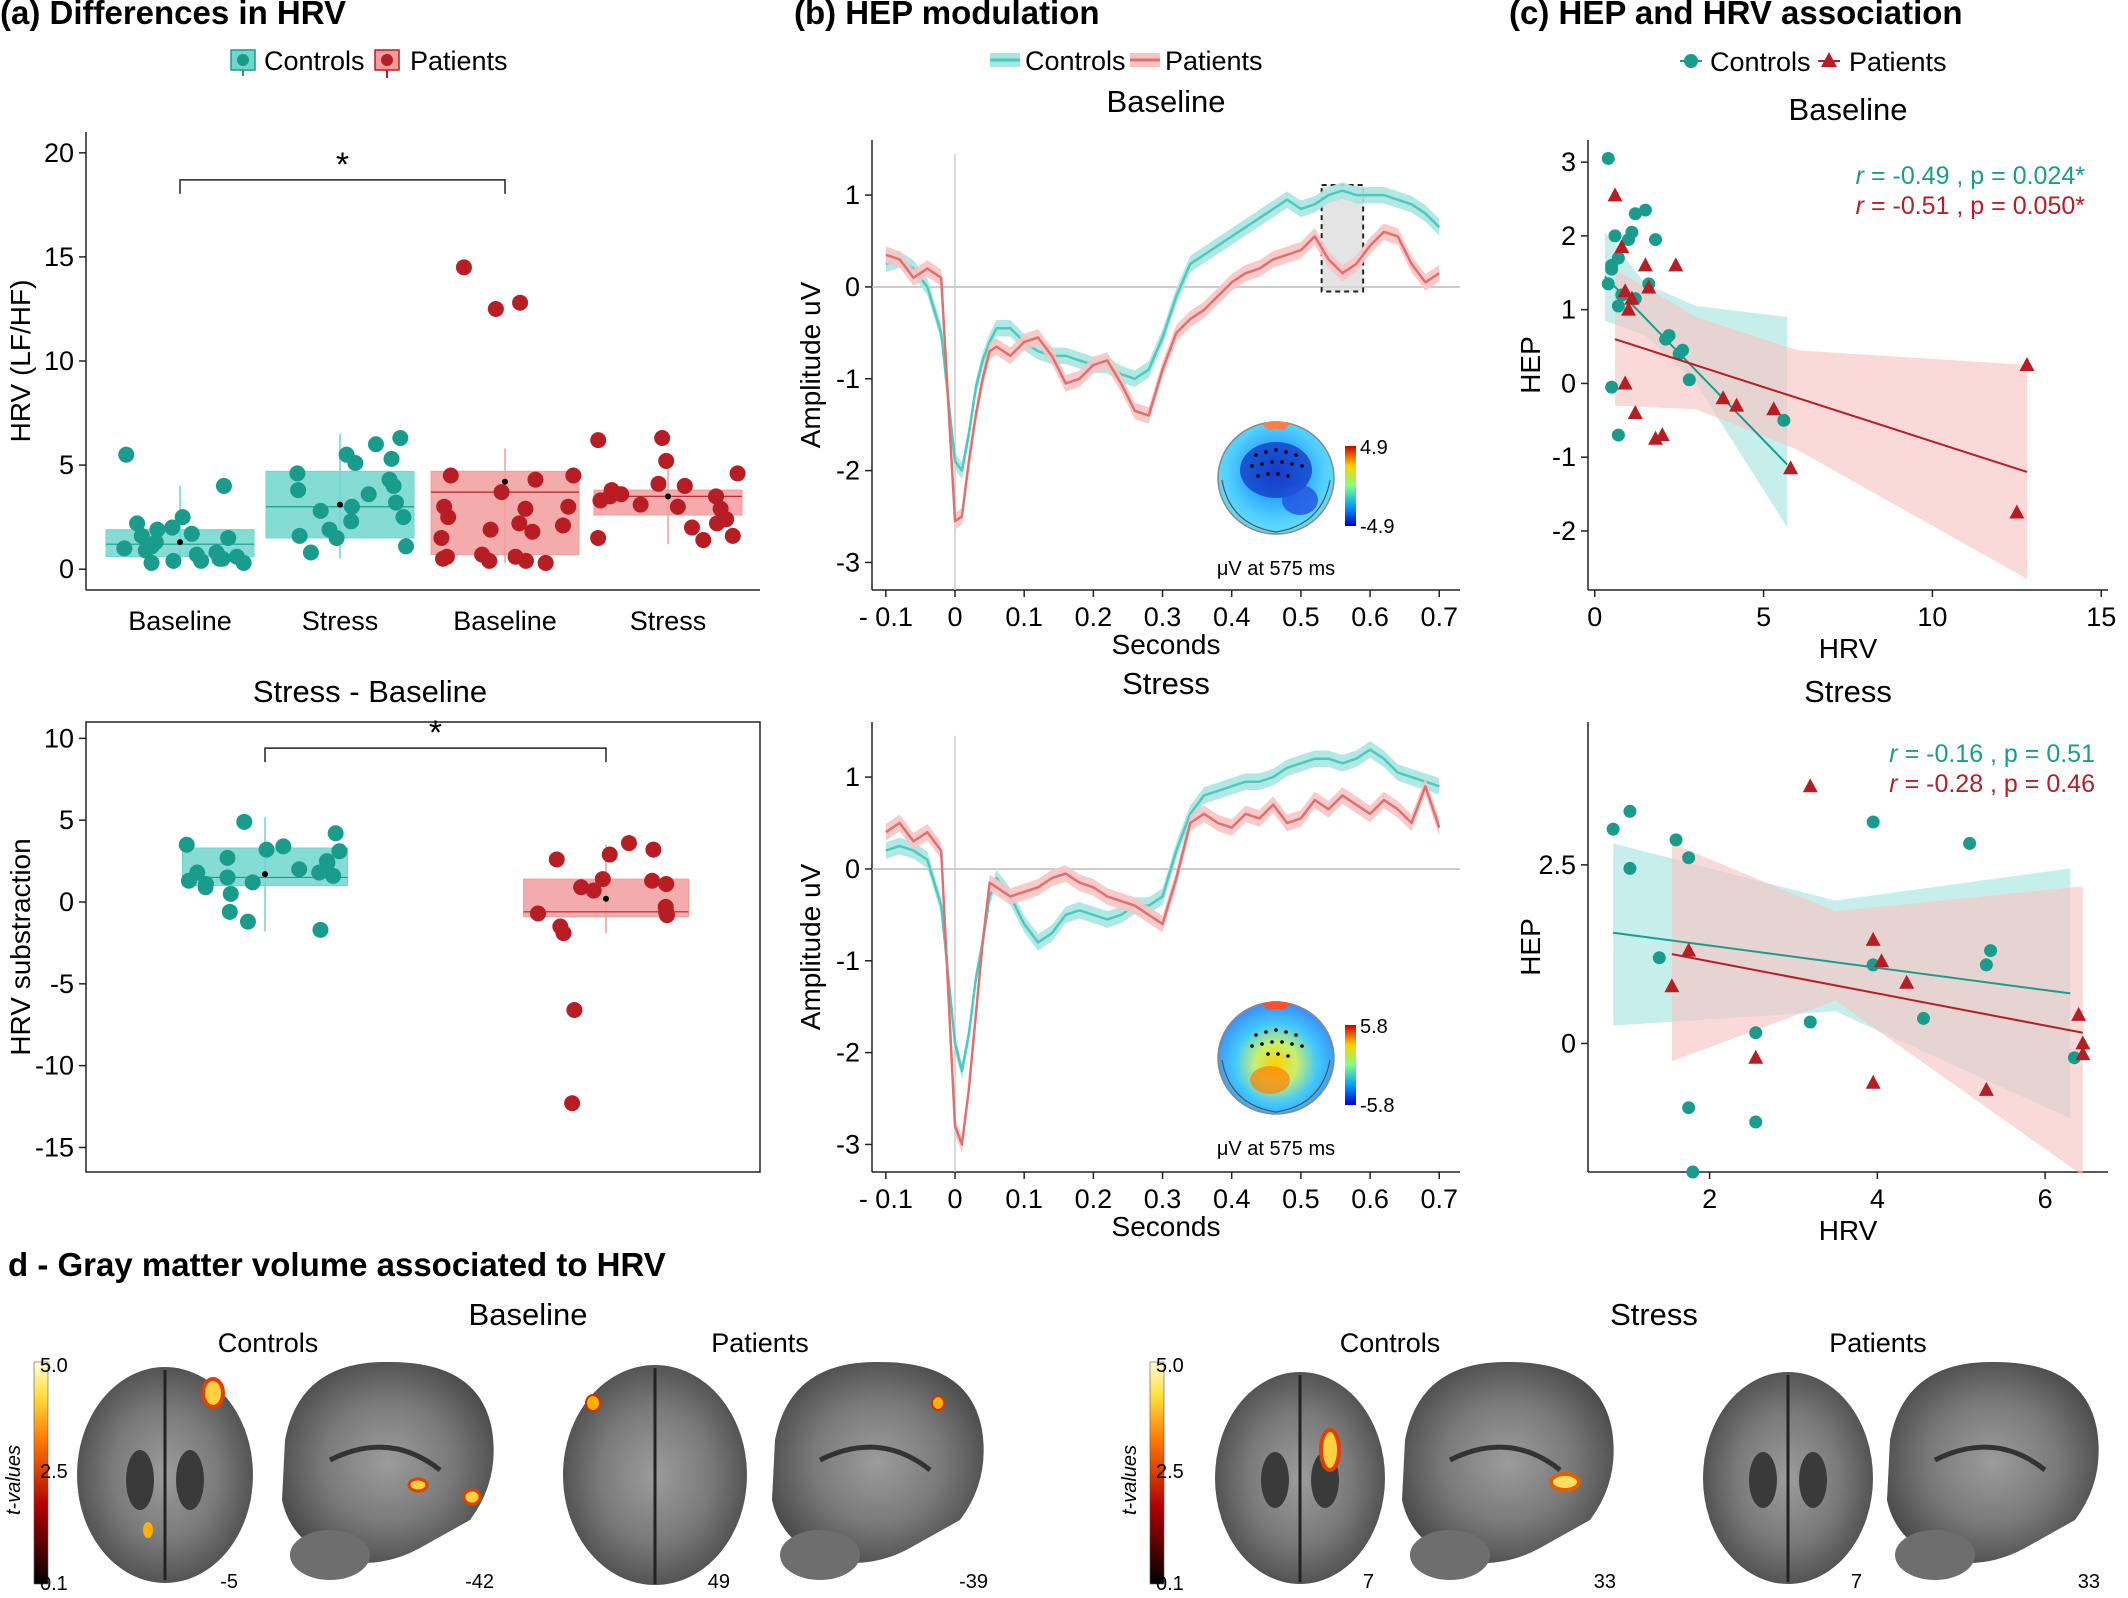 The height and width of the screenshot is (1598, 2128). What do you see at coordinates (719, 1582) in the screenshot?
I see `slice-label-3: 49` at bounding box center [719, 1582].